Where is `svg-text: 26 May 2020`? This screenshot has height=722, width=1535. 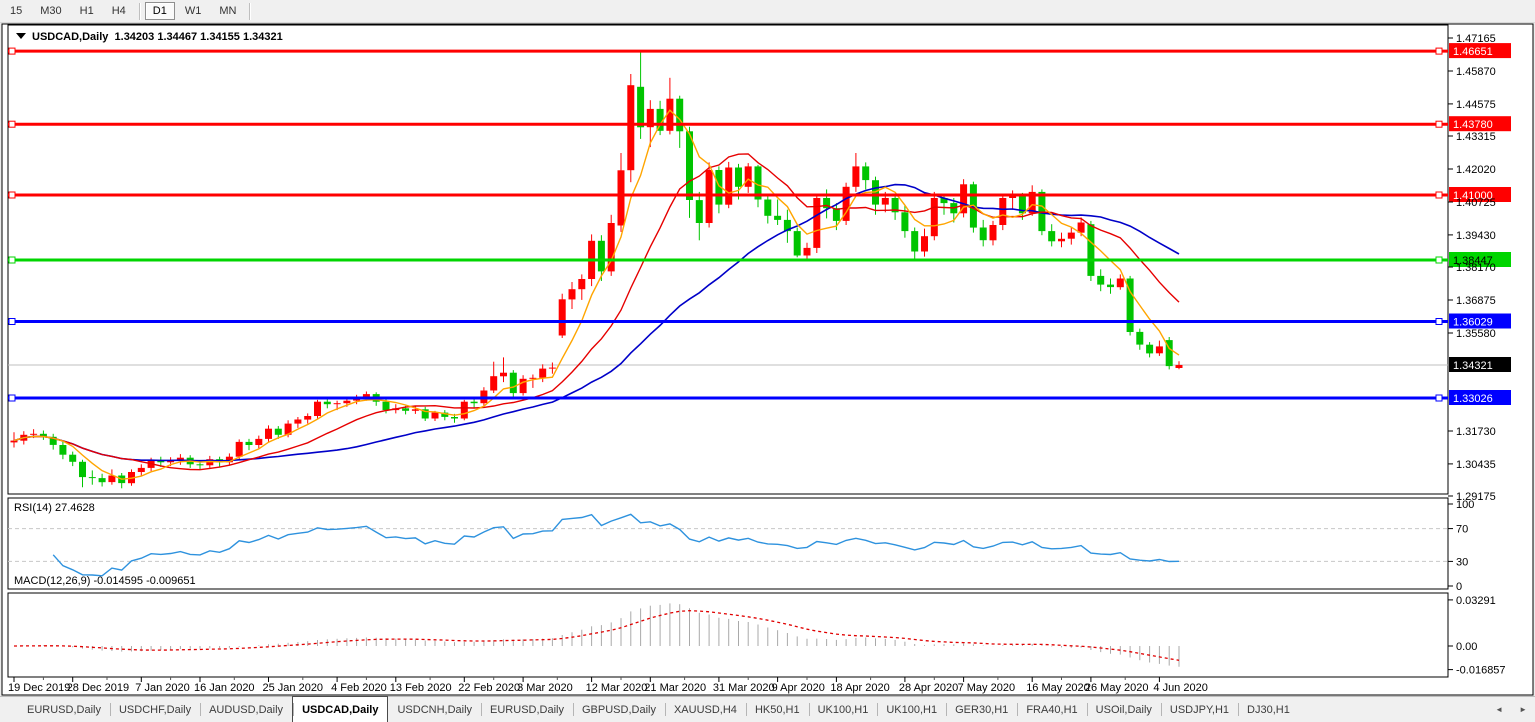 svg-text: 26 May 2020 is located at coordinates (1117, 688).